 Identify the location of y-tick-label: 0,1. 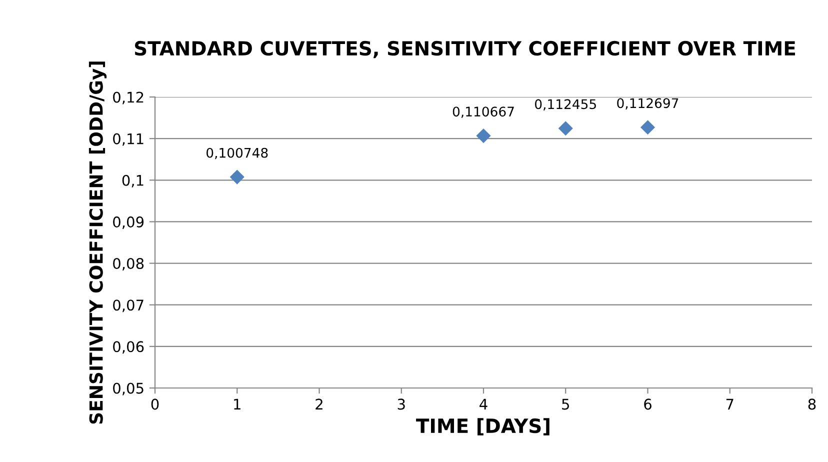
(133, 181).